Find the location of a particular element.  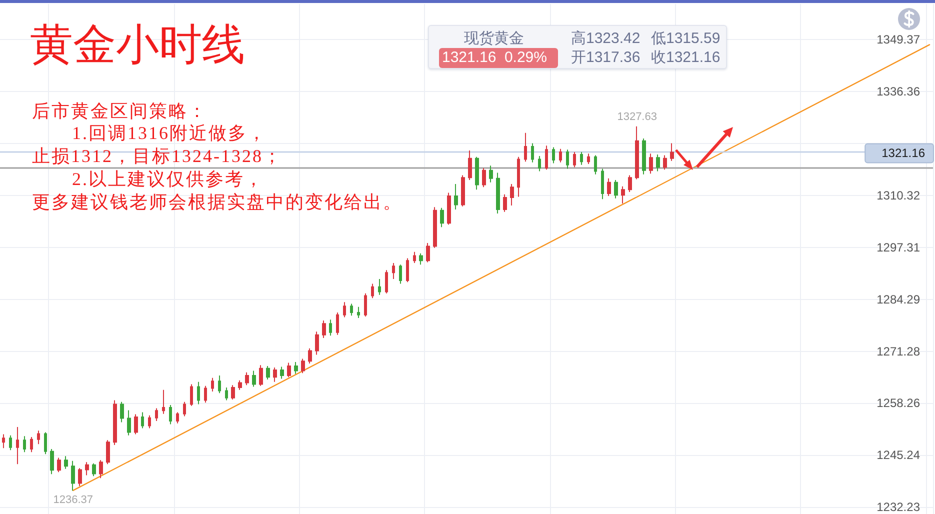

annotation: 收1321.16 is located at coordinates (685, 58).